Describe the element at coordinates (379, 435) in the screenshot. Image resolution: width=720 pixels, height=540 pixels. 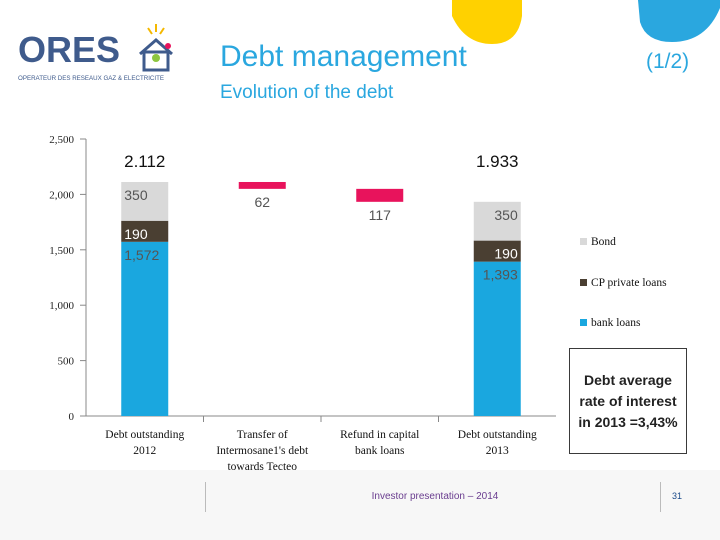
I see `x-category-label: Refund in capital` at that location.